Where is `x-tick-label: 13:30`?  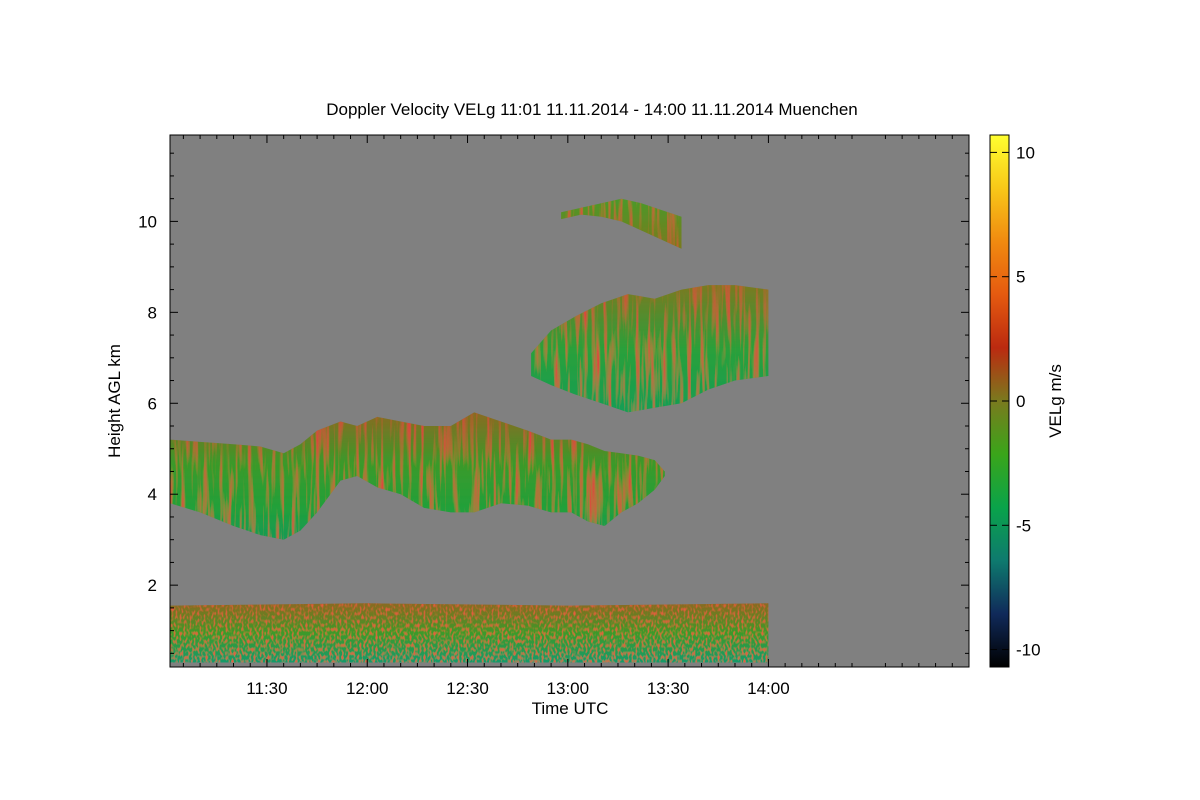
x-tick-label: 13:30 is located at coordinates (668, 688).